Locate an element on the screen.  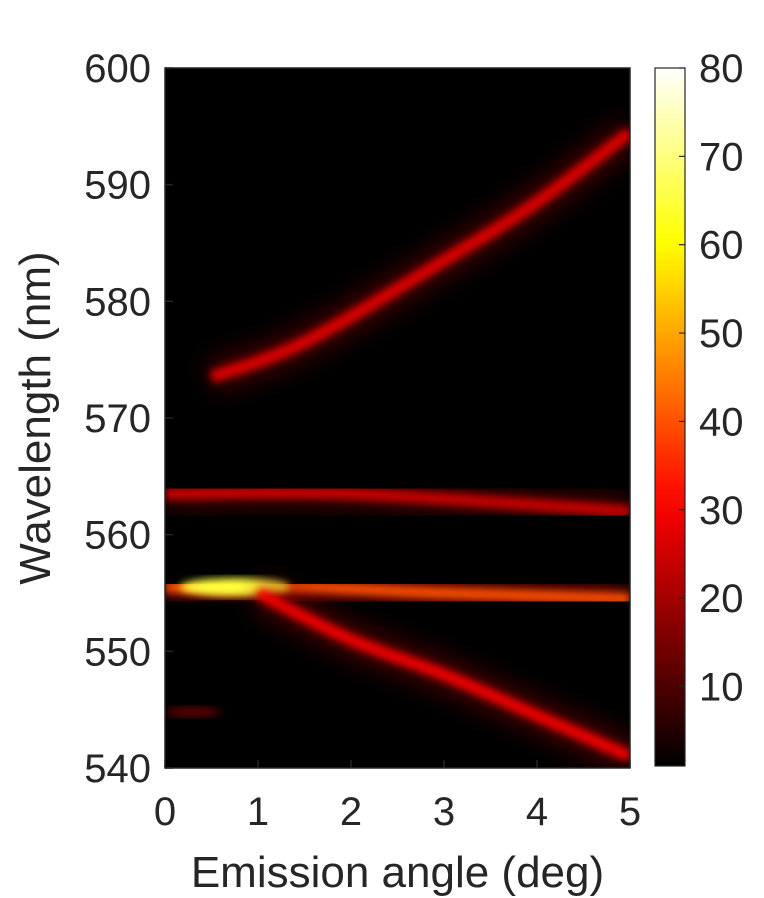
x-tick-label: 4 is located at coordinates (537, 812).